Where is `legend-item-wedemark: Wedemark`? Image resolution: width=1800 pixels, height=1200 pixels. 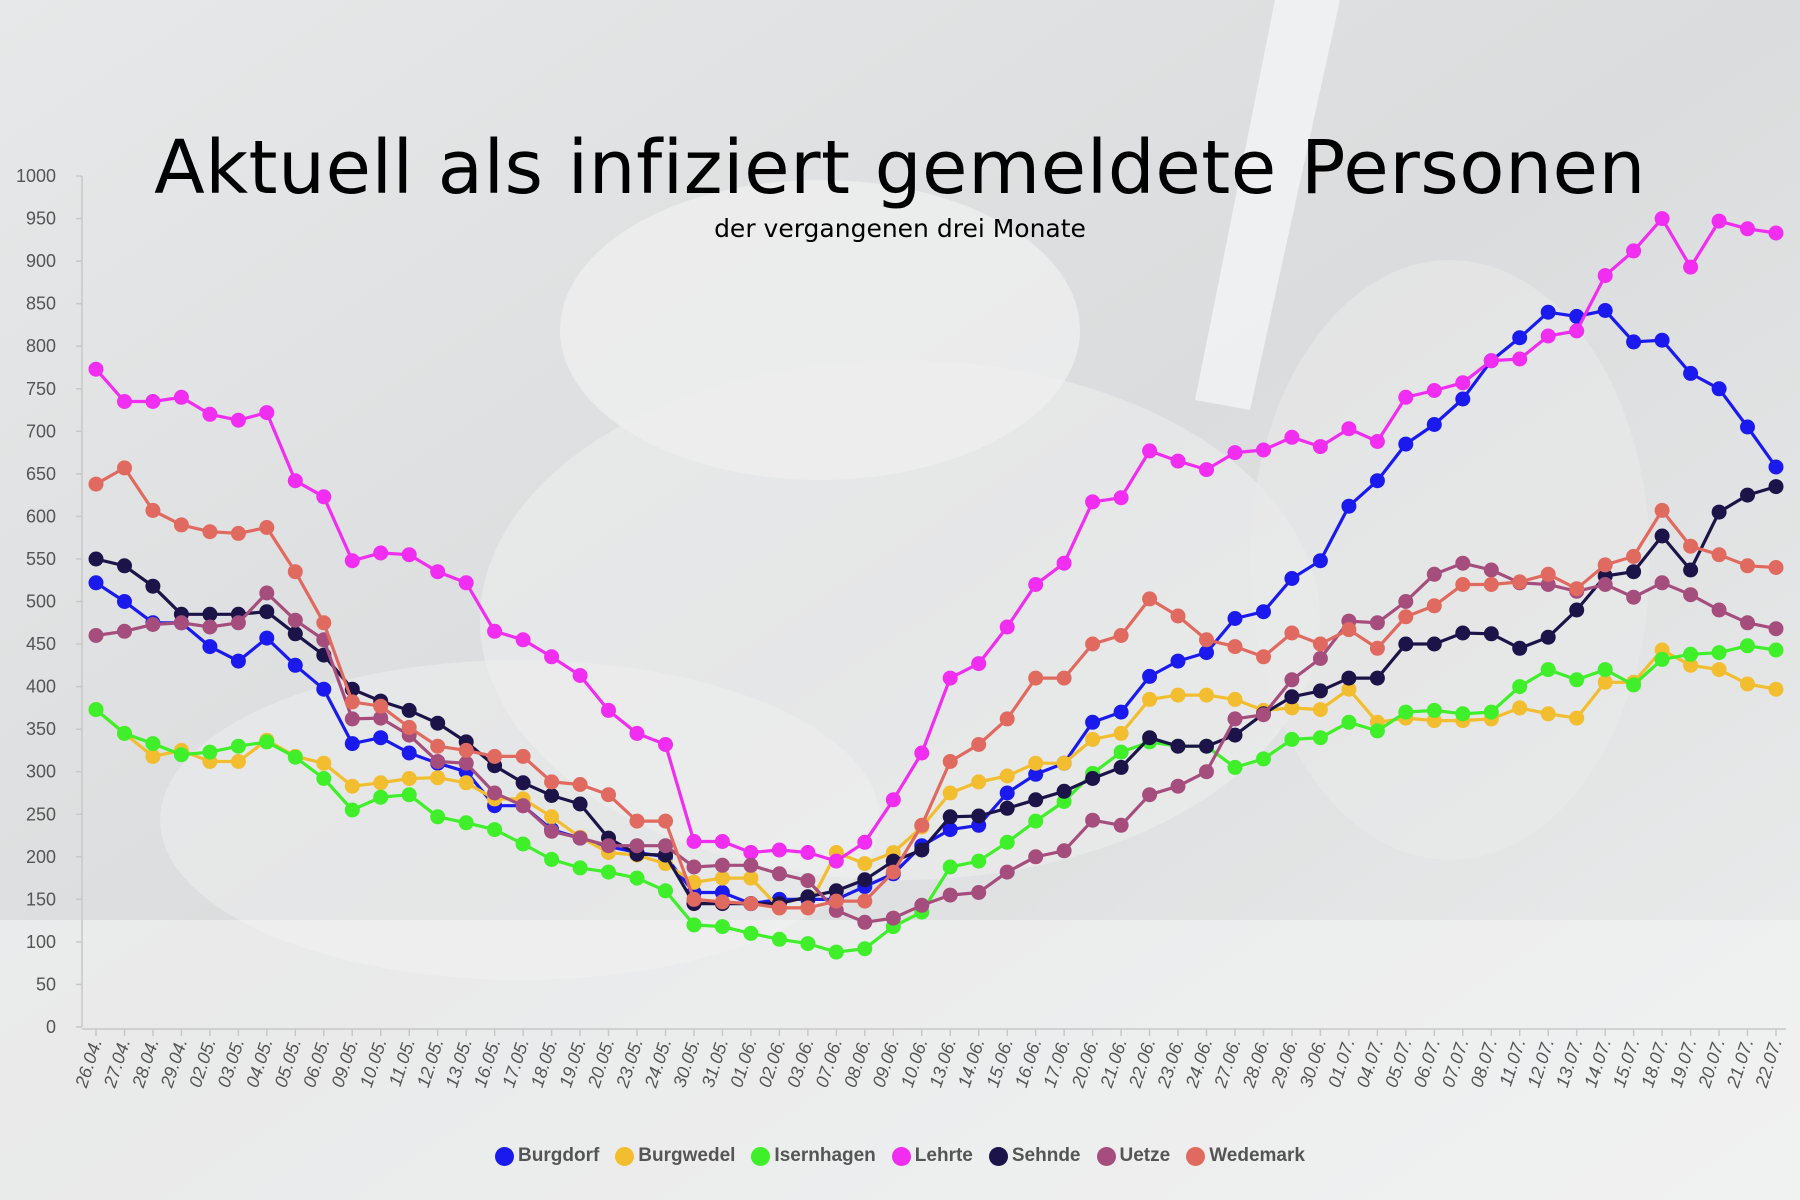 legend-item-wedemark: Wedemark is located at coordinates (1245, 1156).